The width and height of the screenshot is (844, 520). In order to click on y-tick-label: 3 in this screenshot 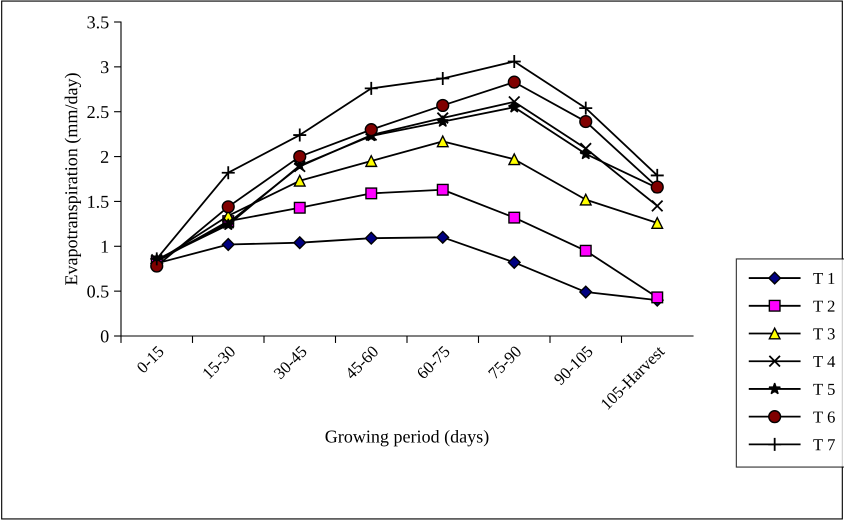, I will do `click(104, 67)`.